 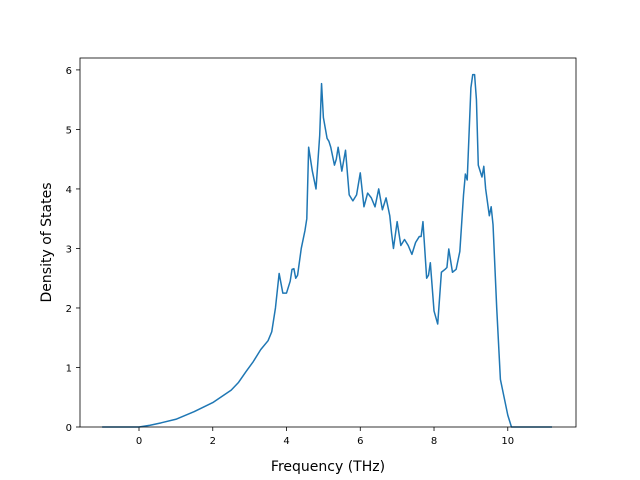 I want to click on y-tick-label: 5, so click(x=69, y=130).